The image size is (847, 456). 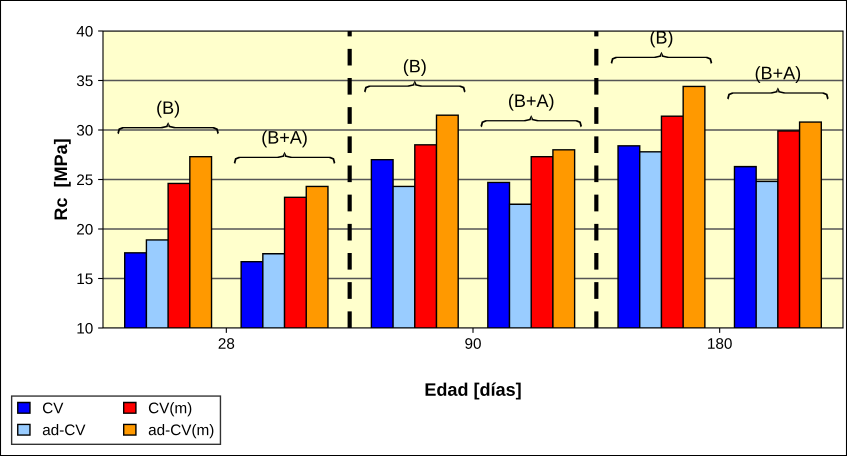 What do you see at coordinates (84, 80) in the screenshot?
I see `y-tick-label: 35` at bounding box center [84, 80].